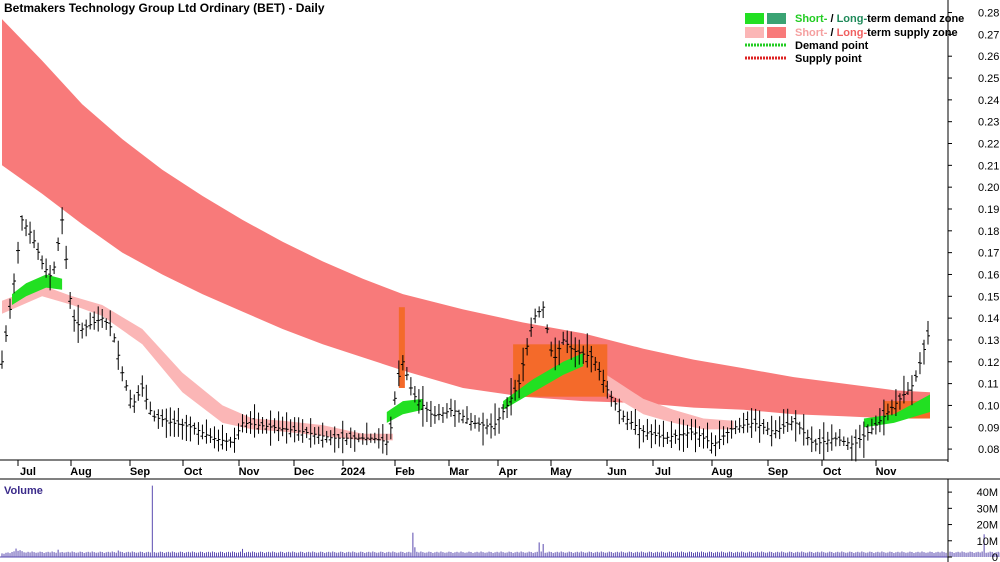 Image resolution: width=1000 pixels, height=562 pixels. Describe the element at coordinates (988, 428) in the screenshot. I see `price-tick-label: 0.09` at that location.